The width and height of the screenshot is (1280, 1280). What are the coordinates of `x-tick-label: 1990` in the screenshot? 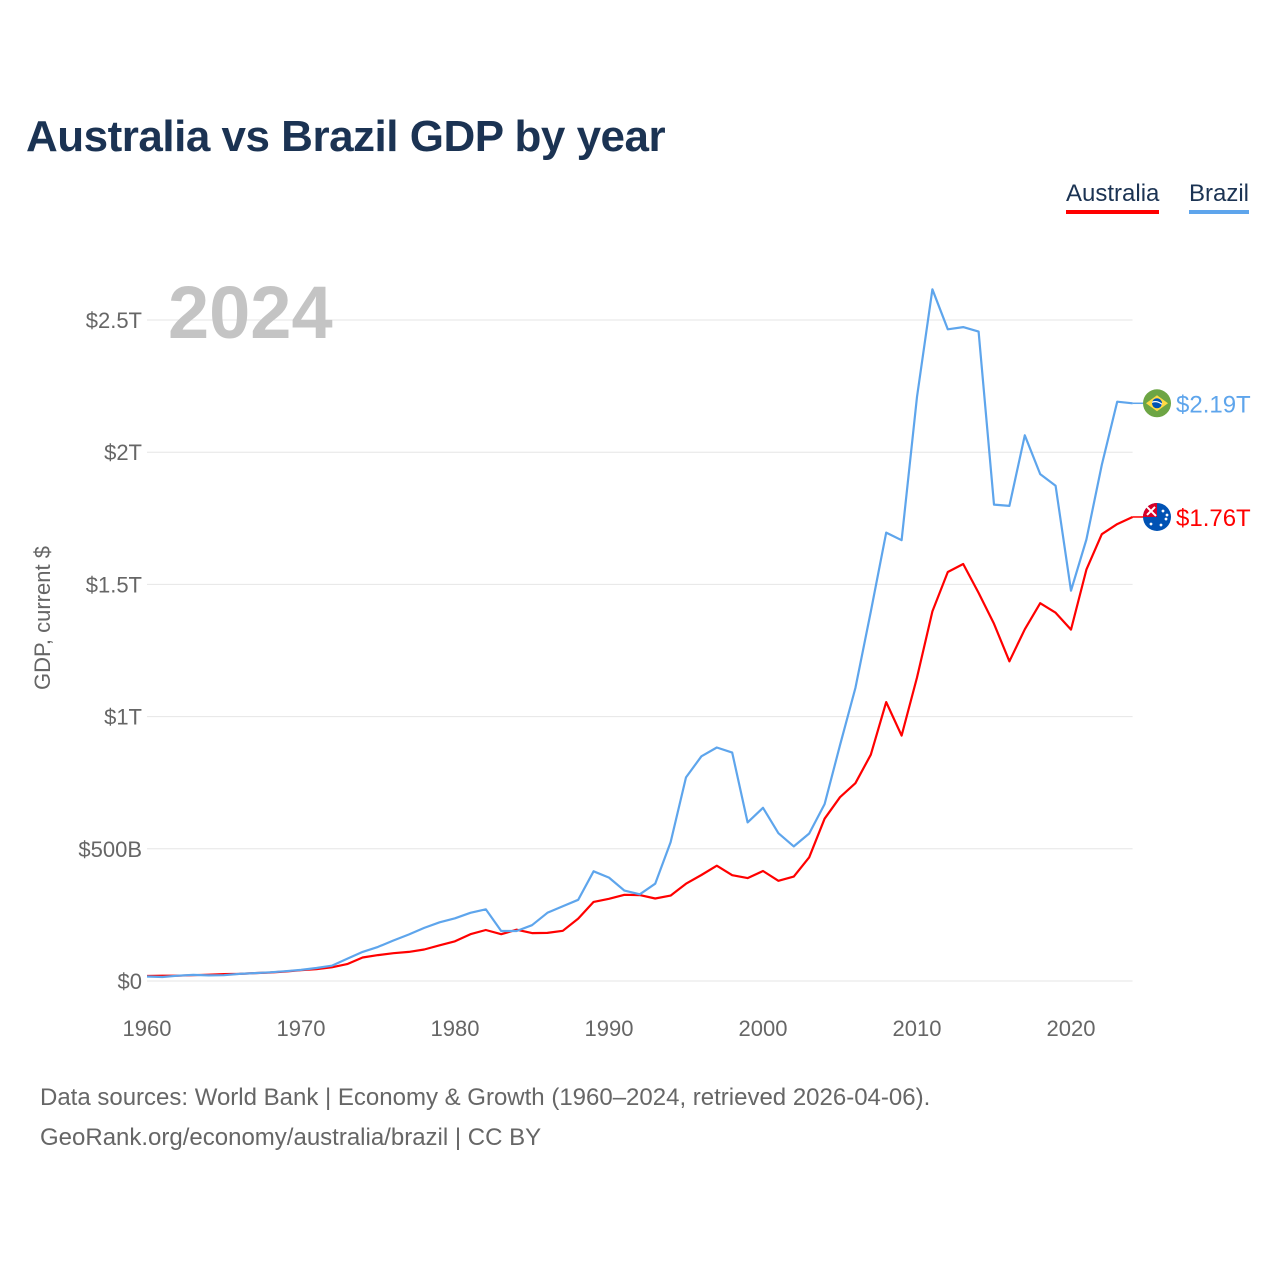 It's located at (609, 1028).